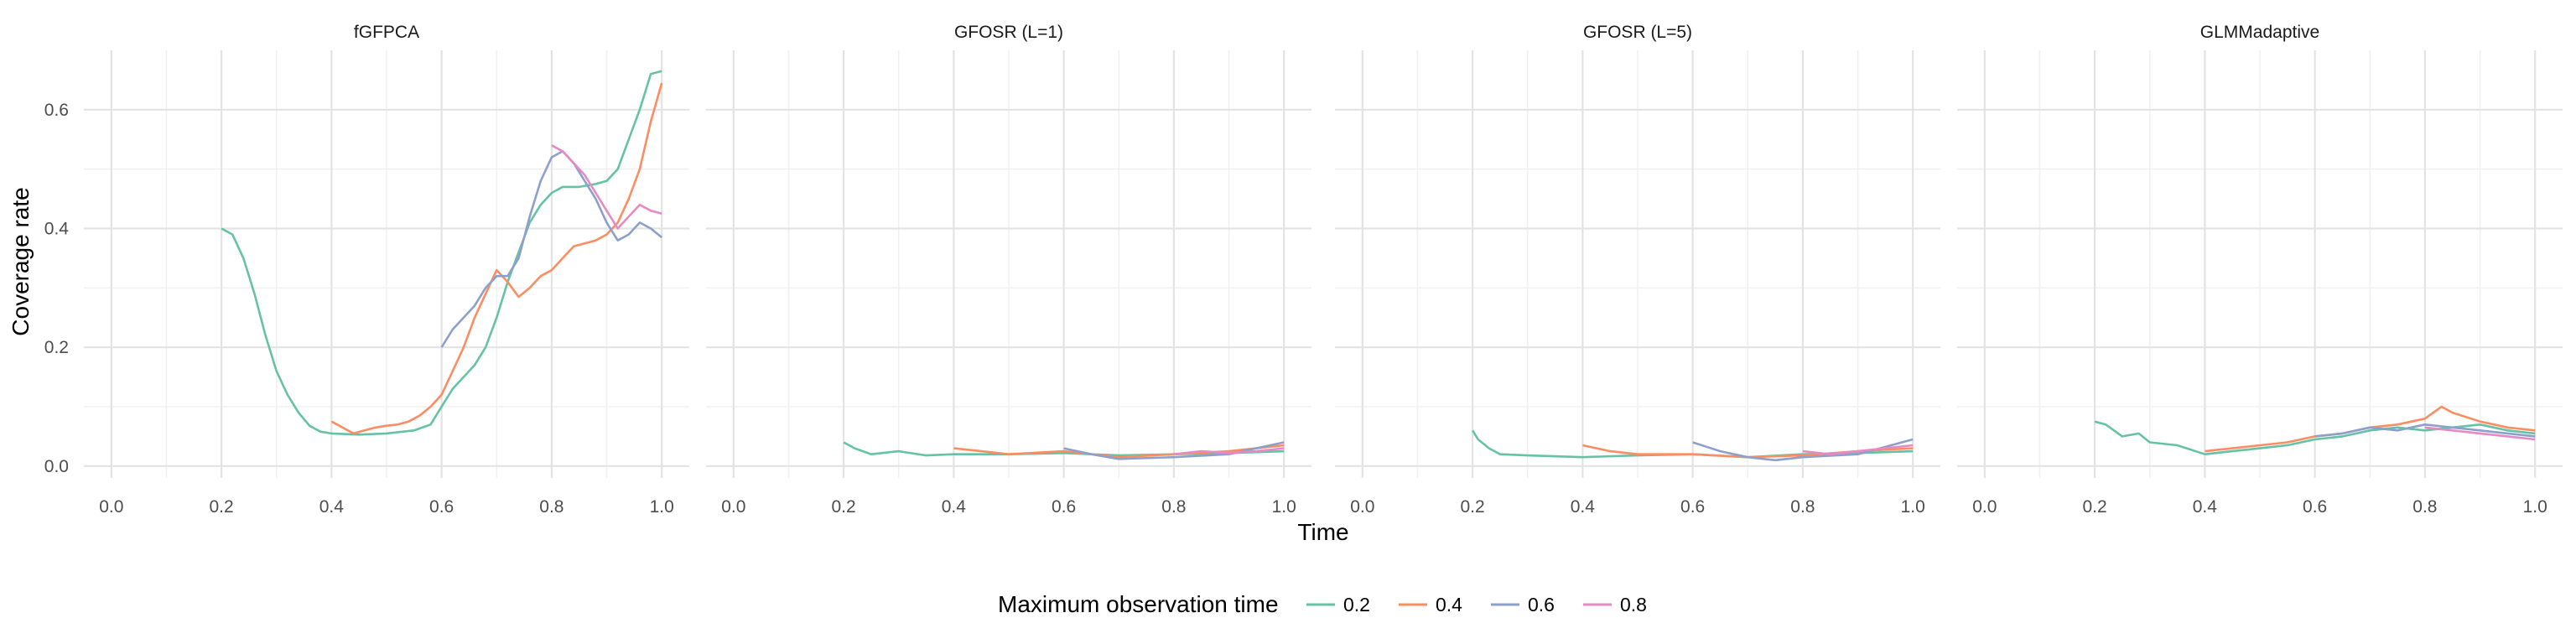 This screenshot has height=644, width=2576. What do you see at coordinates (56, 347) in the screenshot?
I see `y-tick-label: 0.2` at bounding box center [56, 347].